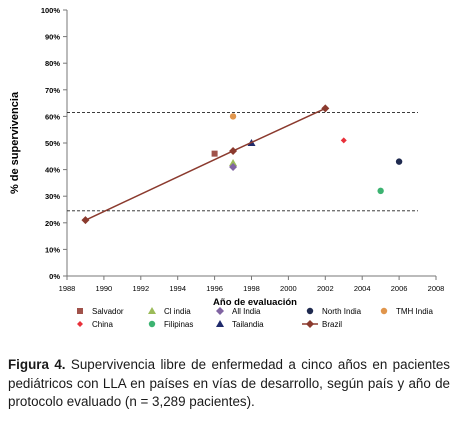  I want to click on caption-label: Figura 4., so click(37, 364).